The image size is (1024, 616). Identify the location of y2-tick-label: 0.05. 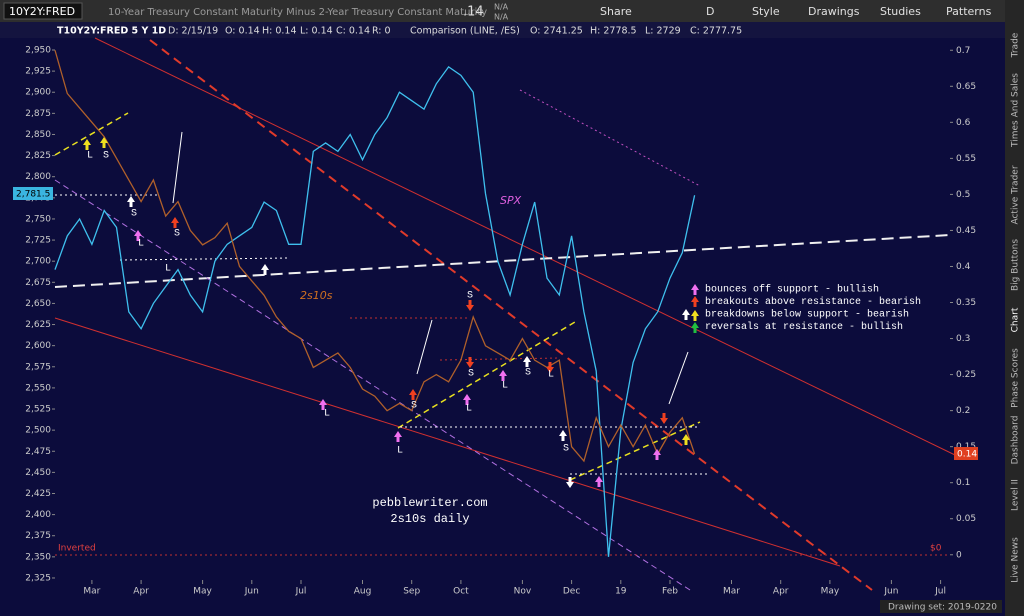
(966, 519).